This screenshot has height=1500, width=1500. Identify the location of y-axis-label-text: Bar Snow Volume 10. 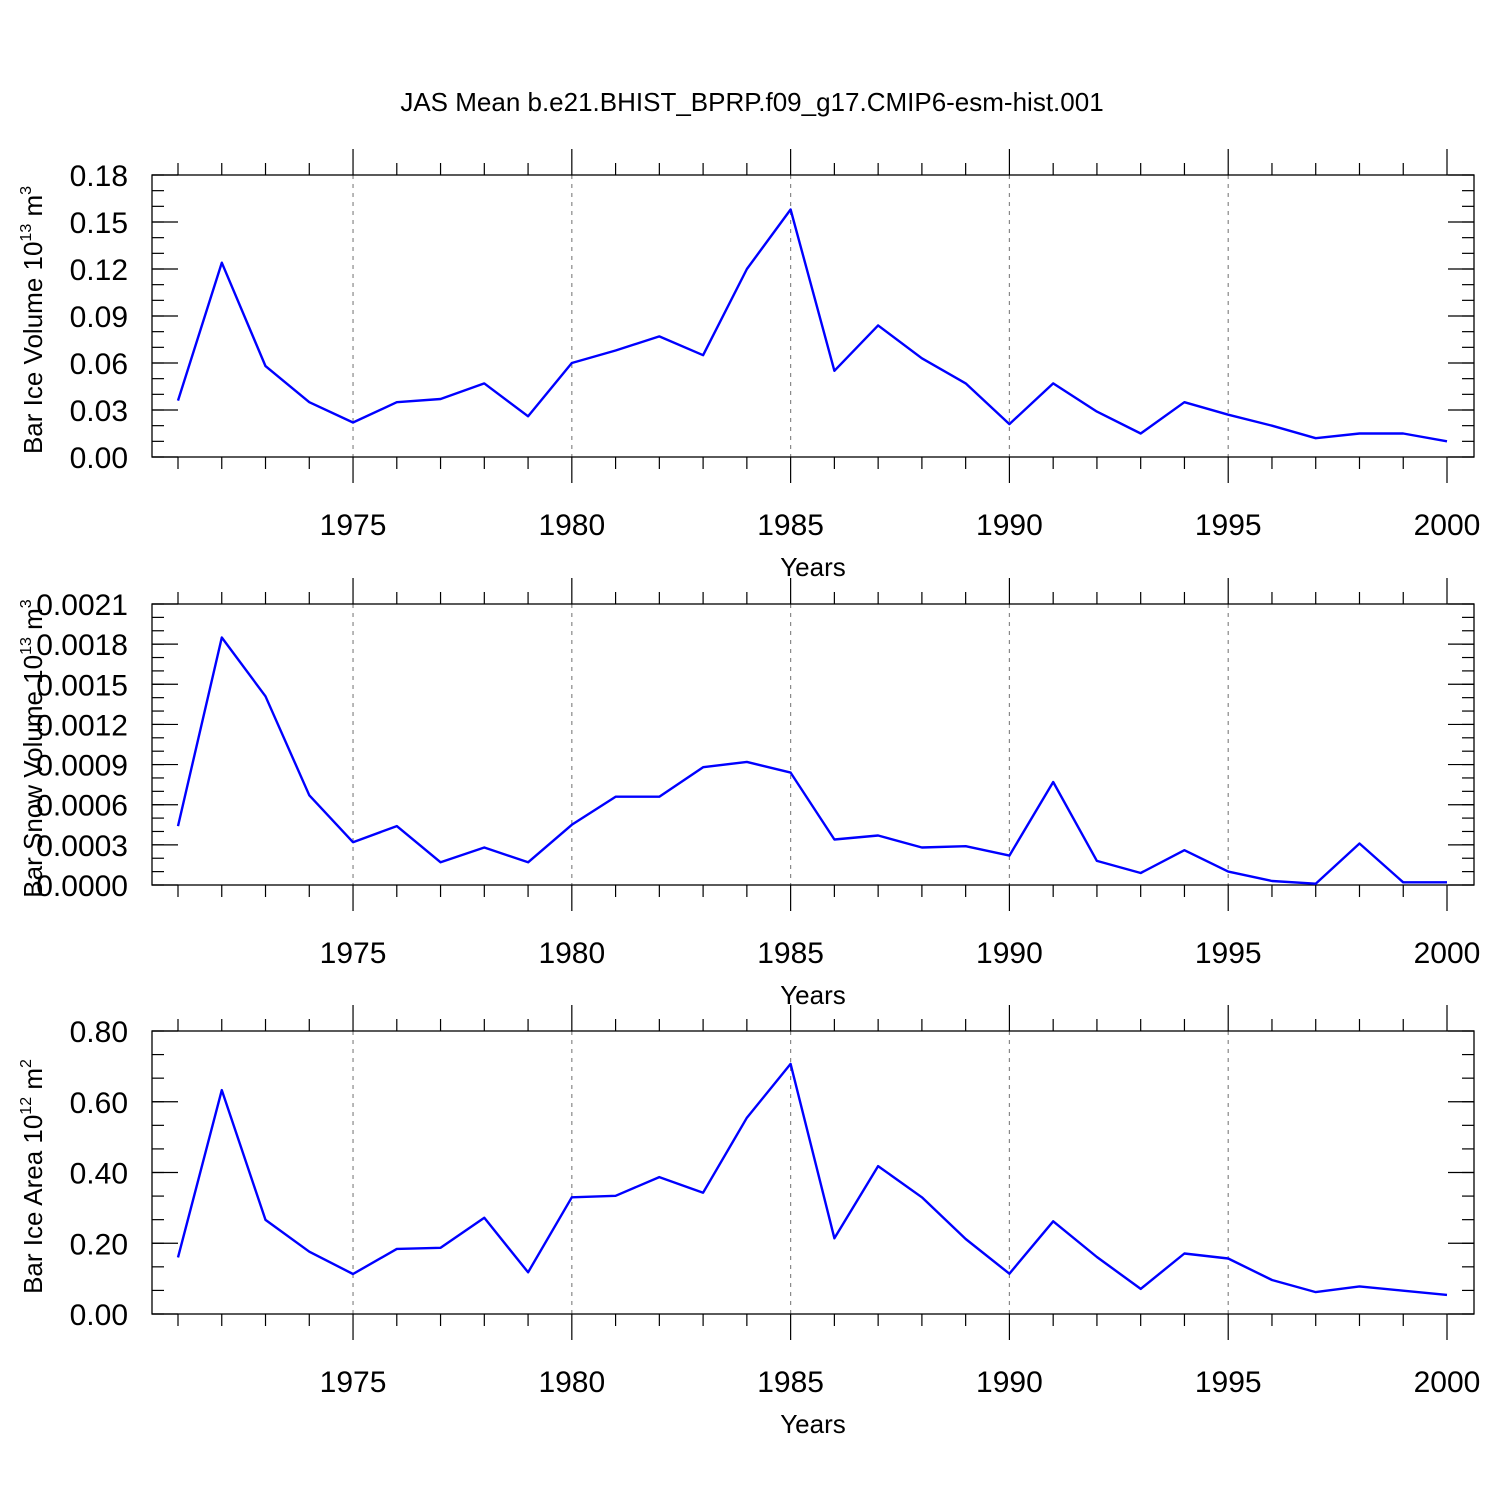
(33, 776).